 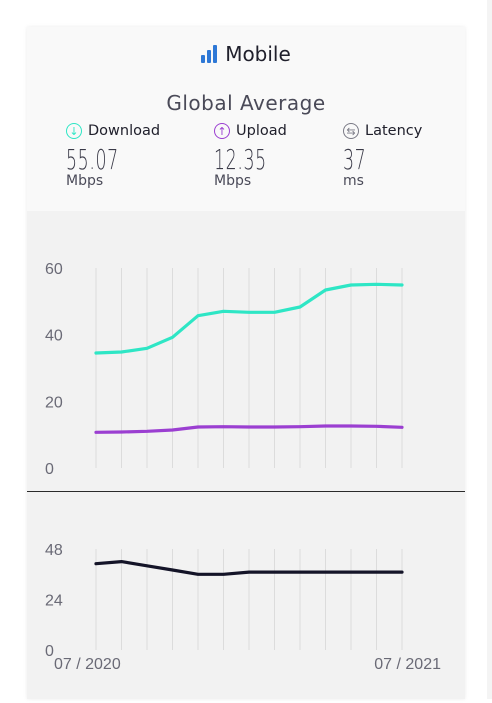 What do you see at coordinates (246, 491) in the screenshot?
I see `chart-divider` at bounding box center [246, 491].